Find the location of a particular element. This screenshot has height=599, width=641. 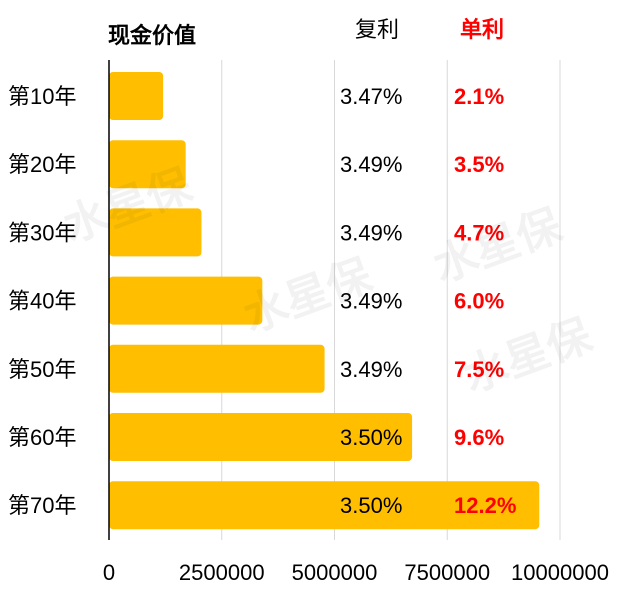

x-tick-label: 2500000 is located at coordinates (222, 572).